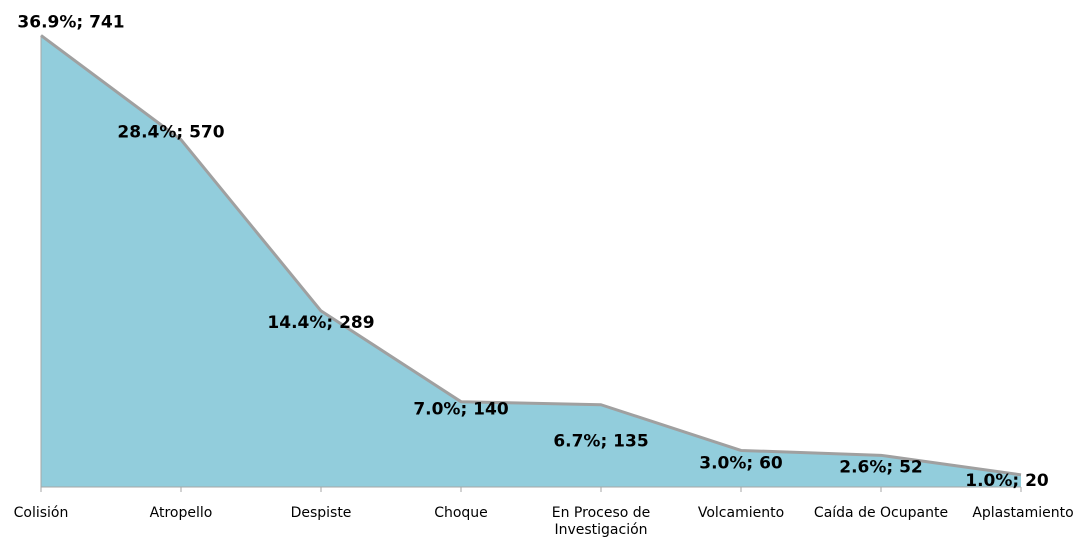  Describe the element at coordinates (601, 521) in the screenshot. I see `x-tick-label: En Proceso de Investigación` at that location.